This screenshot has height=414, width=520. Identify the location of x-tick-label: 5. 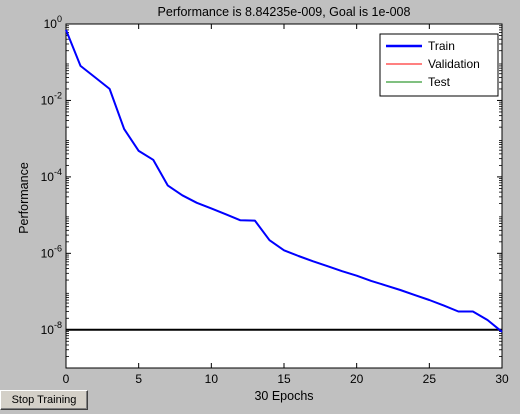
(138, 379).